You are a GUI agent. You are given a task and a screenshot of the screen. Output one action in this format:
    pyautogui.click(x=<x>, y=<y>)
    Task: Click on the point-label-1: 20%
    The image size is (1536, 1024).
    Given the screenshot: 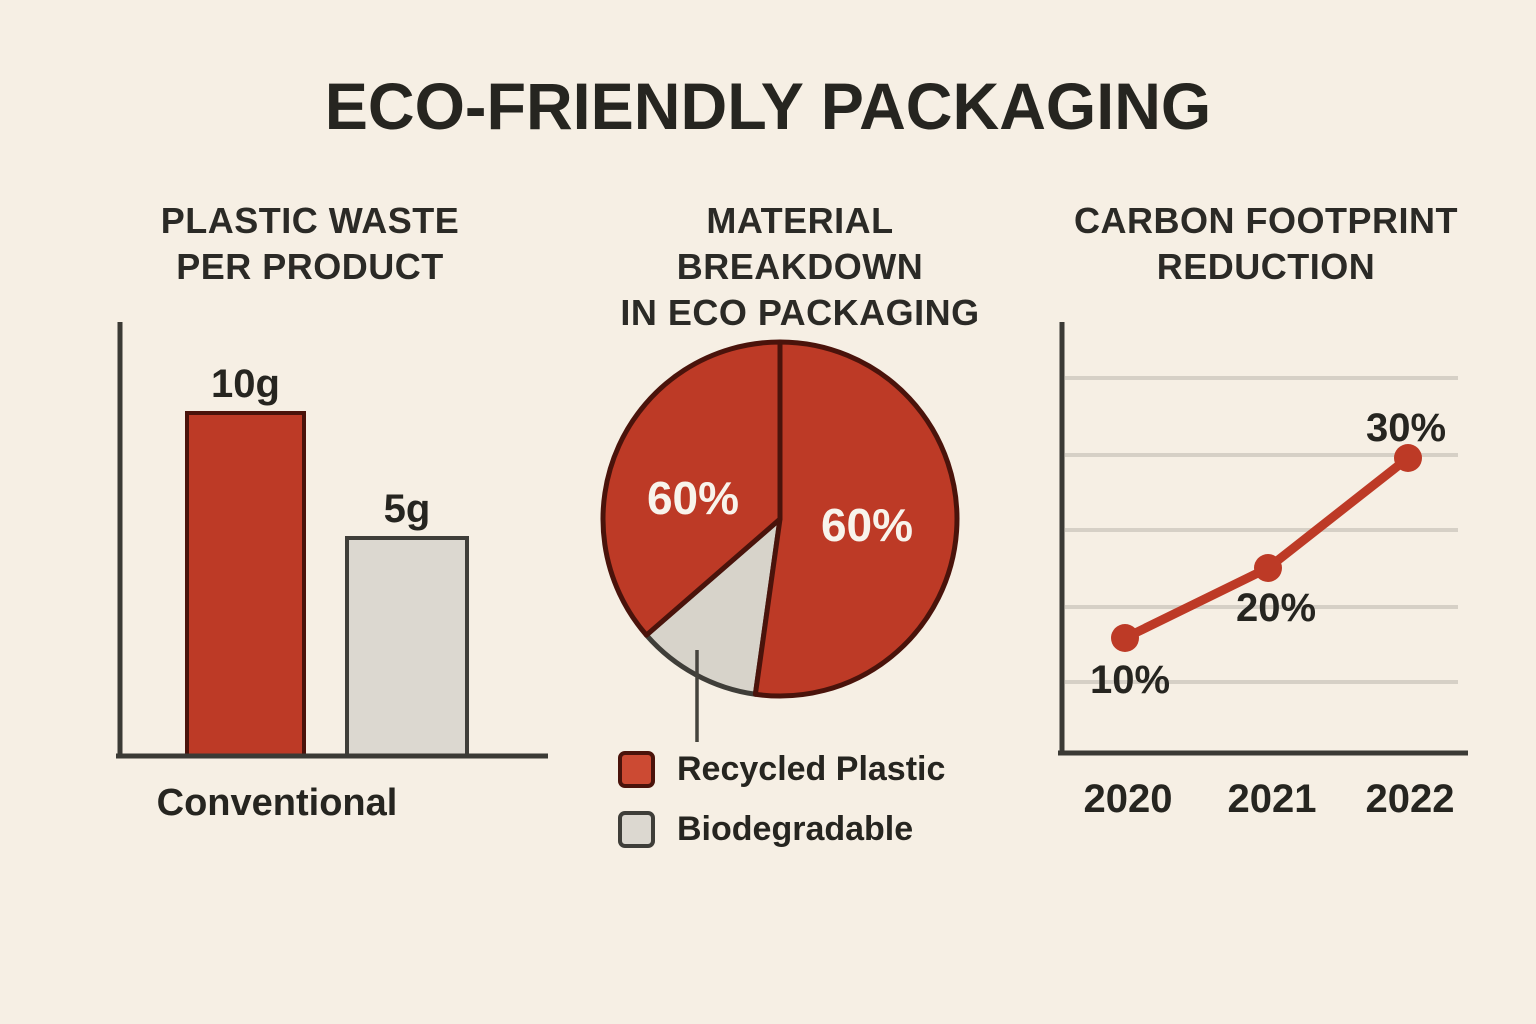 What is the action you would take?
    pyautogui.click(x=1276, y=608)
    